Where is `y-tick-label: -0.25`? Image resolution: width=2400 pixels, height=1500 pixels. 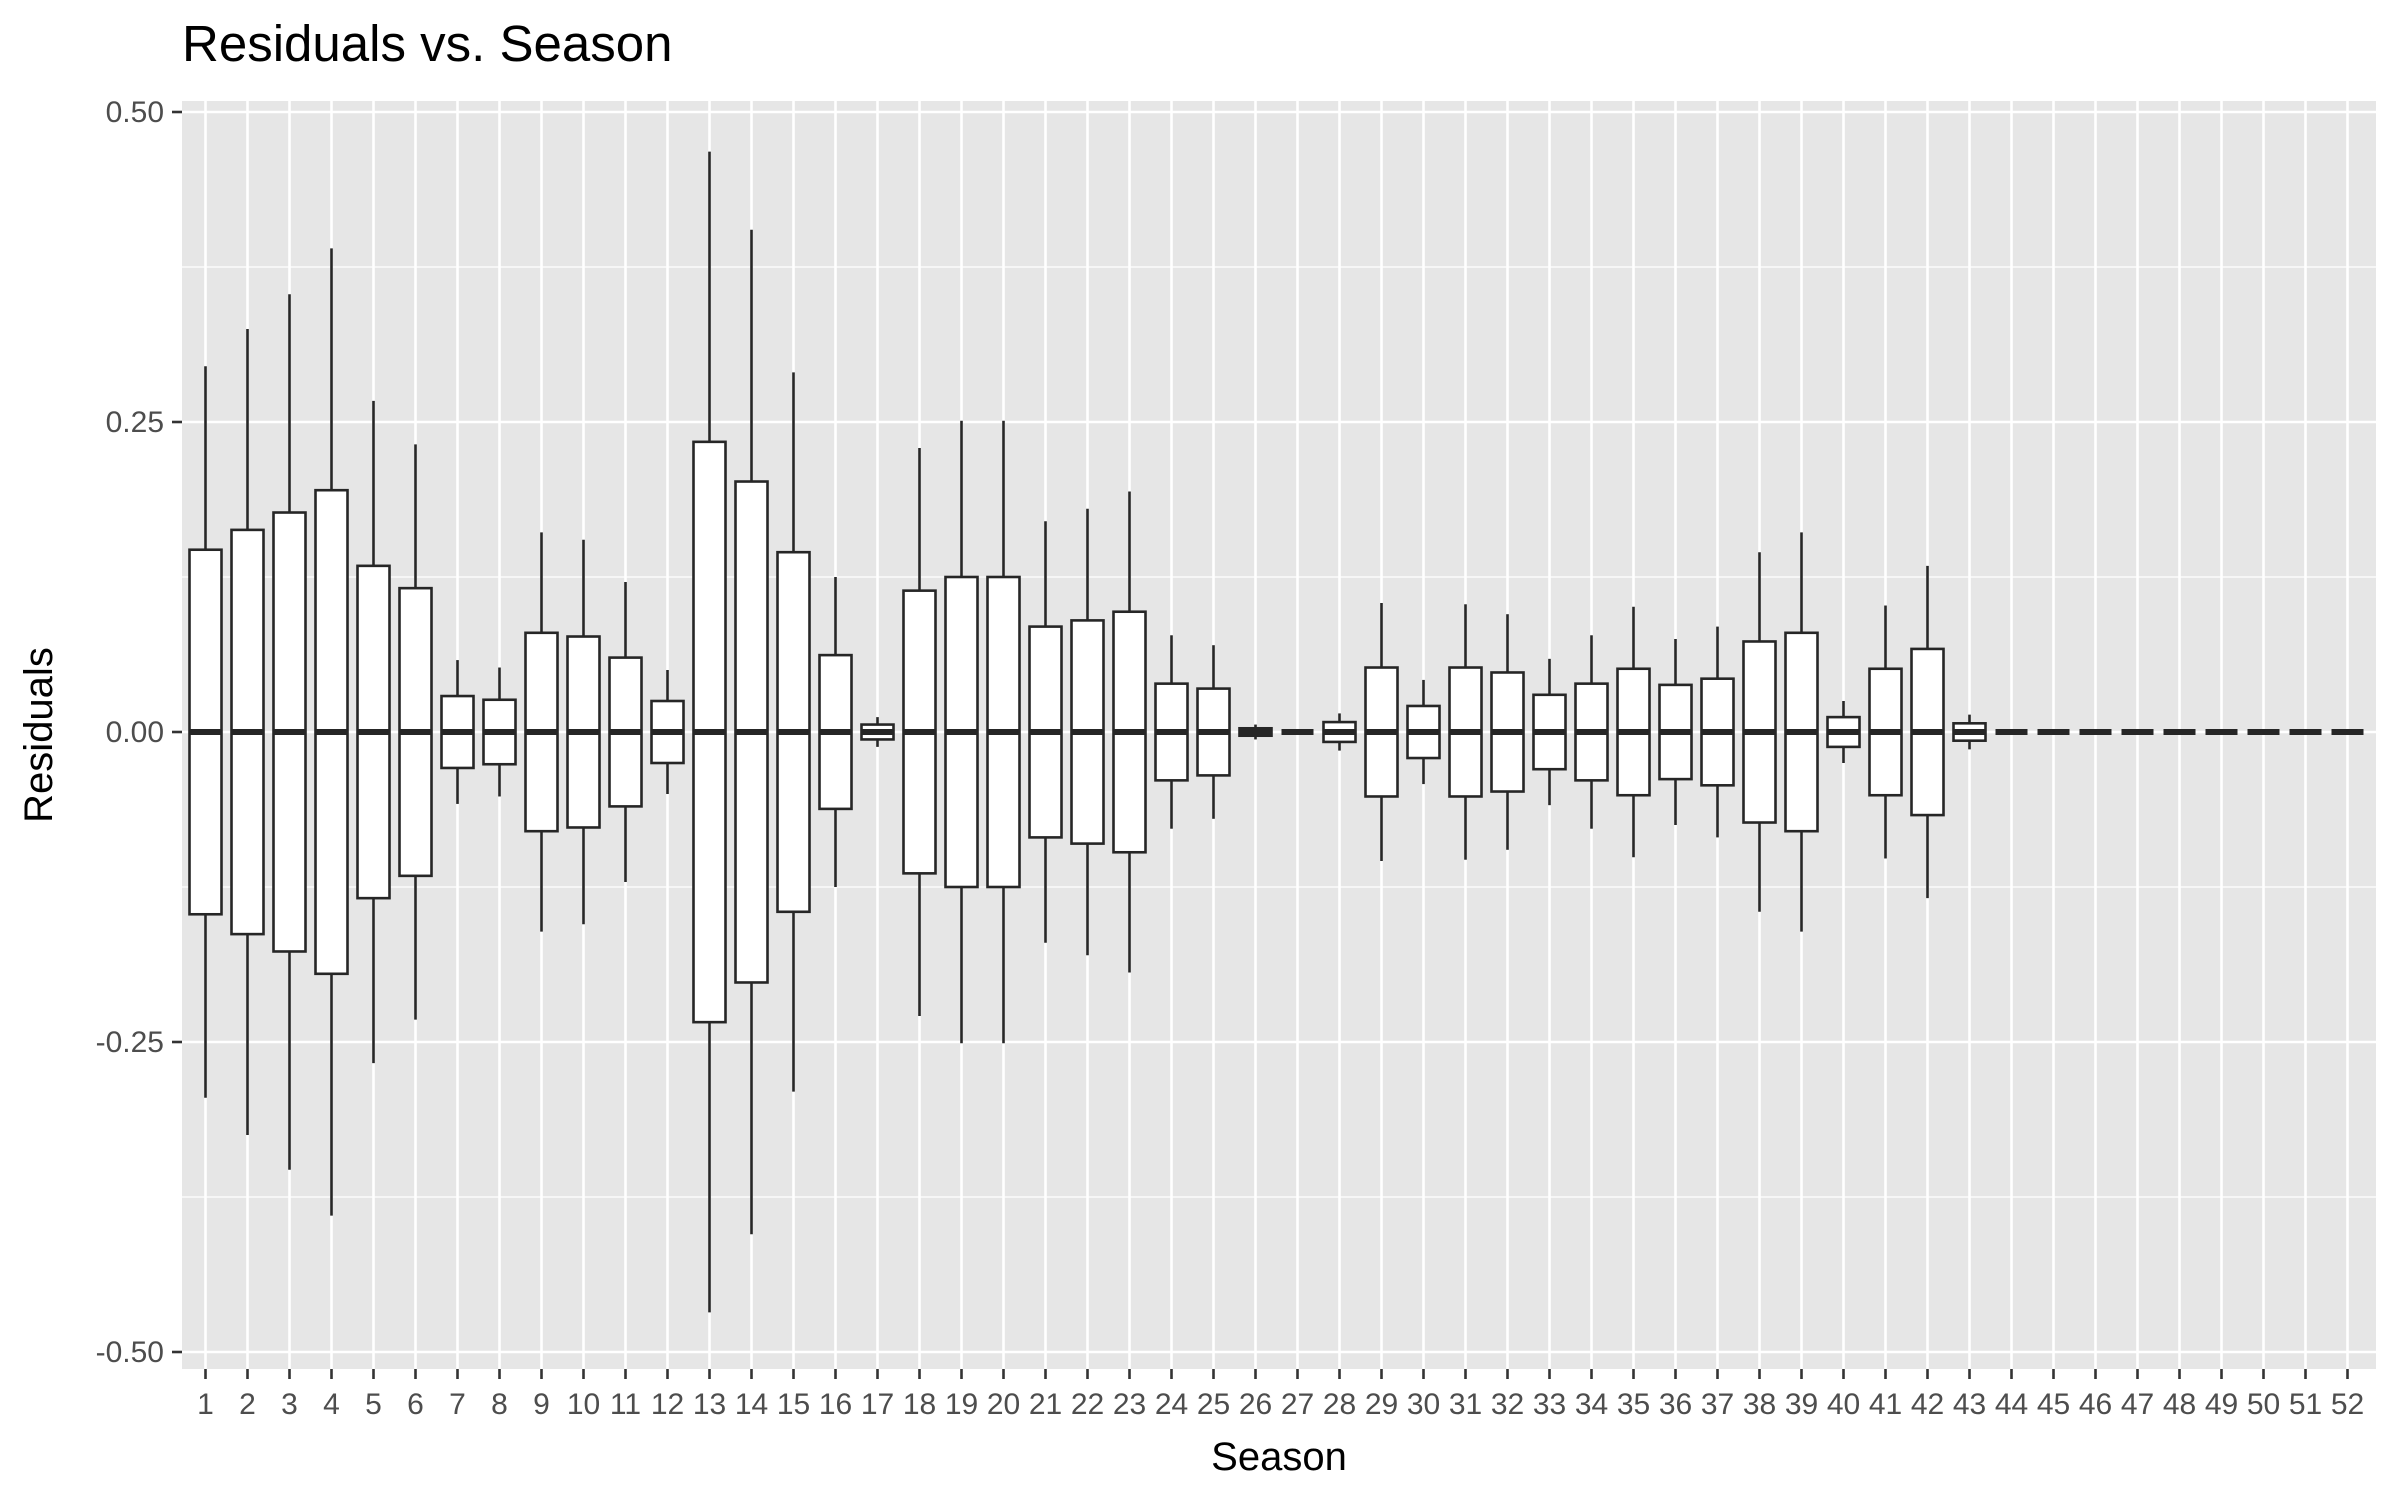 y-tick-label: -0.25 is located at coordinates (130, 1042).